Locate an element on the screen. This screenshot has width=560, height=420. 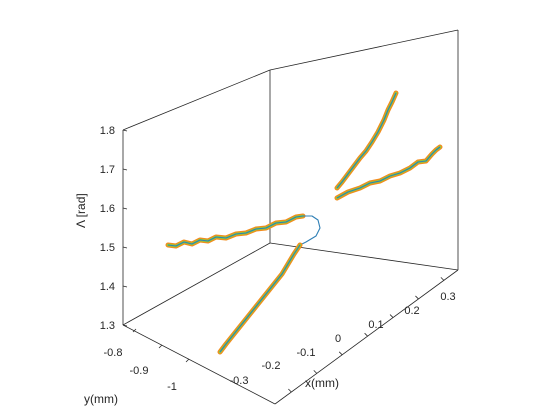
x-axis-ticks: -0.3 -0.2 -0.1 0 0.1 0.2 0.3 is located at coordinates (343, 335).